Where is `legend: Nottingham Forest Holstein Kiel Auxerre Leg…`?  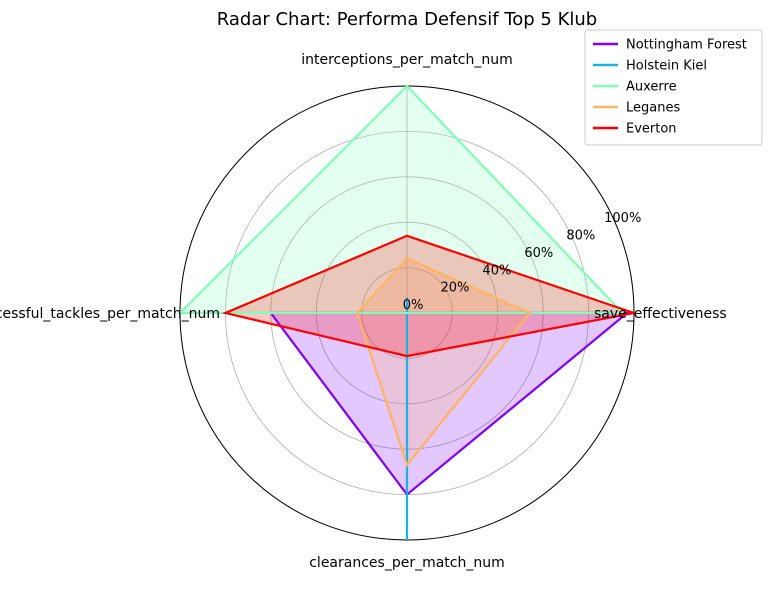 legend: Nottingham Forest Holstein Kiel Auxerre Leg… is located at coordinates (673, 87).